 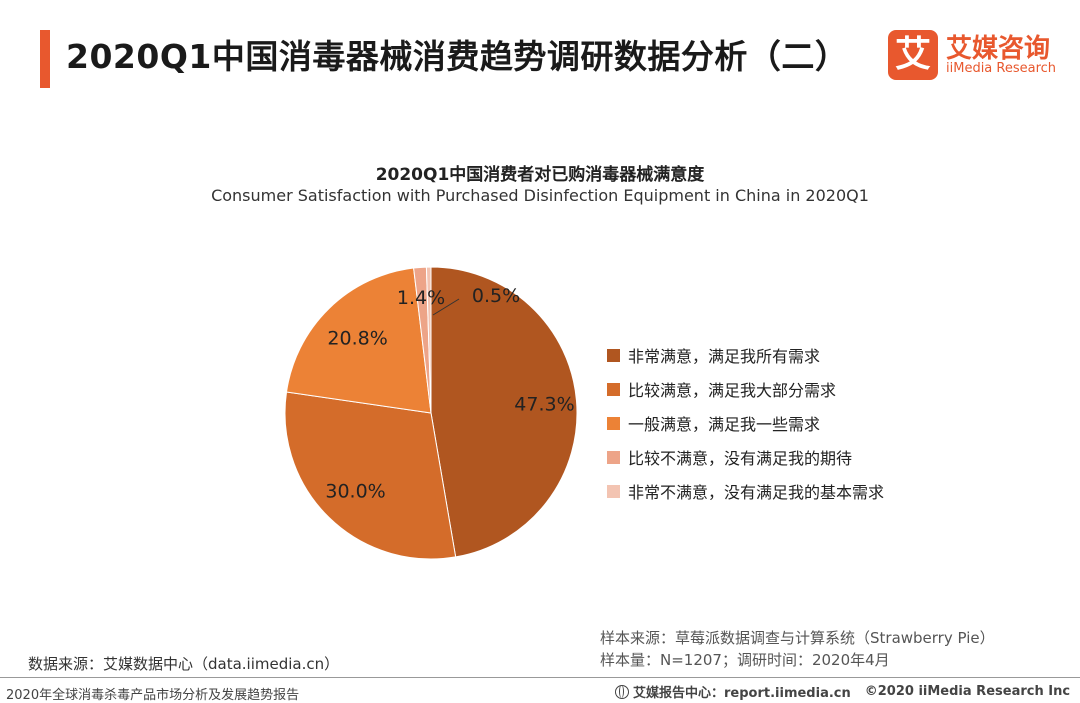 What do you see at coordinates (797, 638) in the screenshot?
I see `sample-source-note: 样本来源：草莓派数据调查与计算系统（Strawberry Pie）` at bounding box center [797, 638].